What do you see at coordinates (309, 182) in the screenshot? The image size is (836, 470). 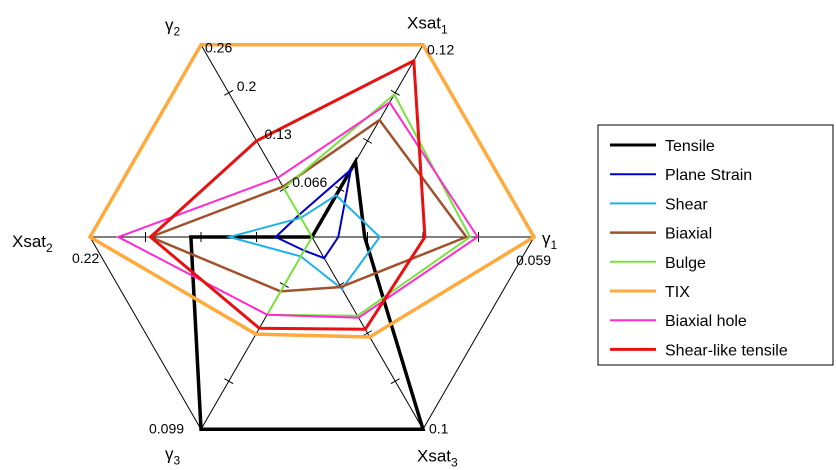 I see `tick-label: 0.066` at bounding box center [309, 182].